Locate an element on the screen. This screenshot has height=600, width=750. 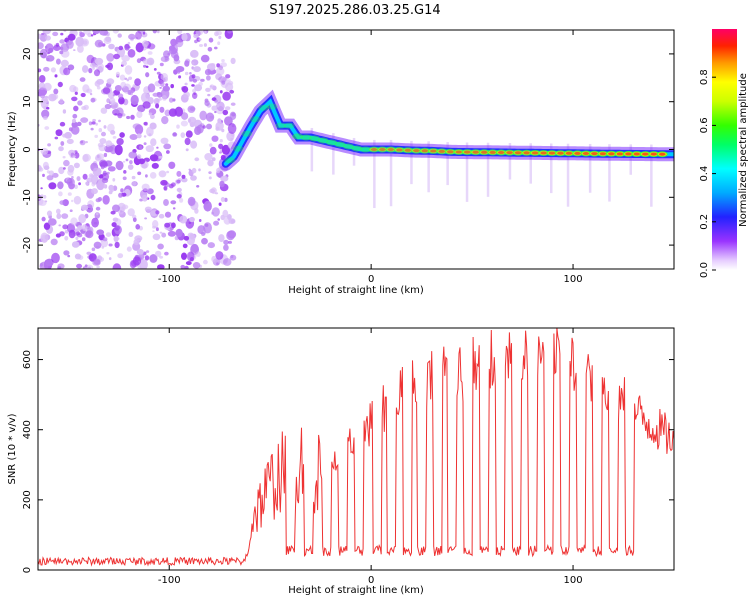
y-tick-label: 600 is located at coordinates (27, 359).